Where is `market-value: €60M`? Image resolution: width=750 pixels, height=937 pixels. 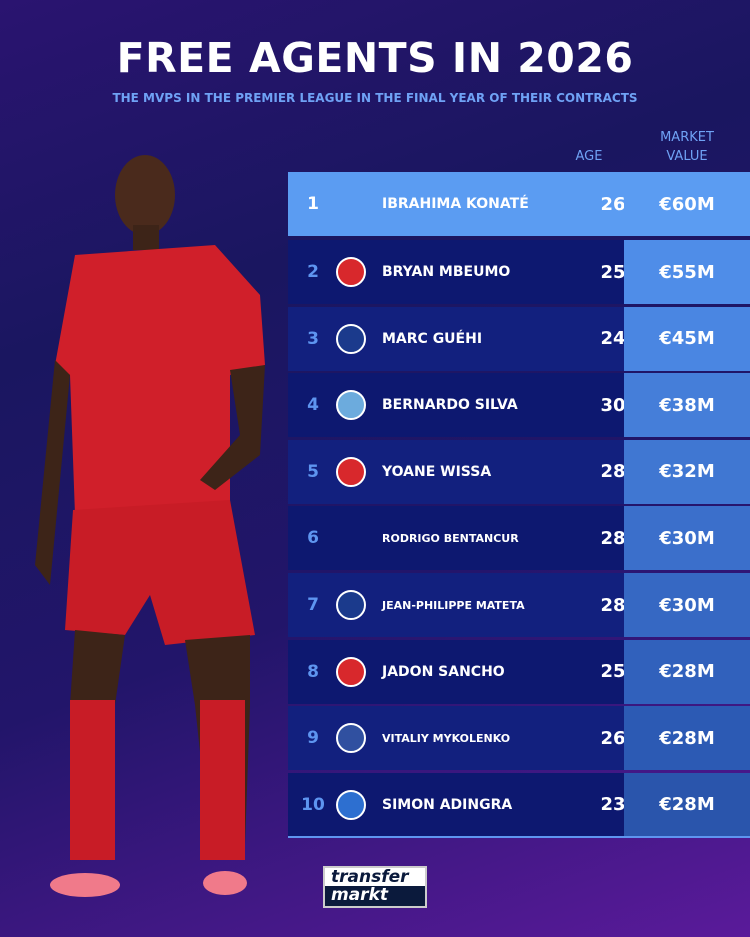
market-value: €60M is located at coordinates (687, 204).